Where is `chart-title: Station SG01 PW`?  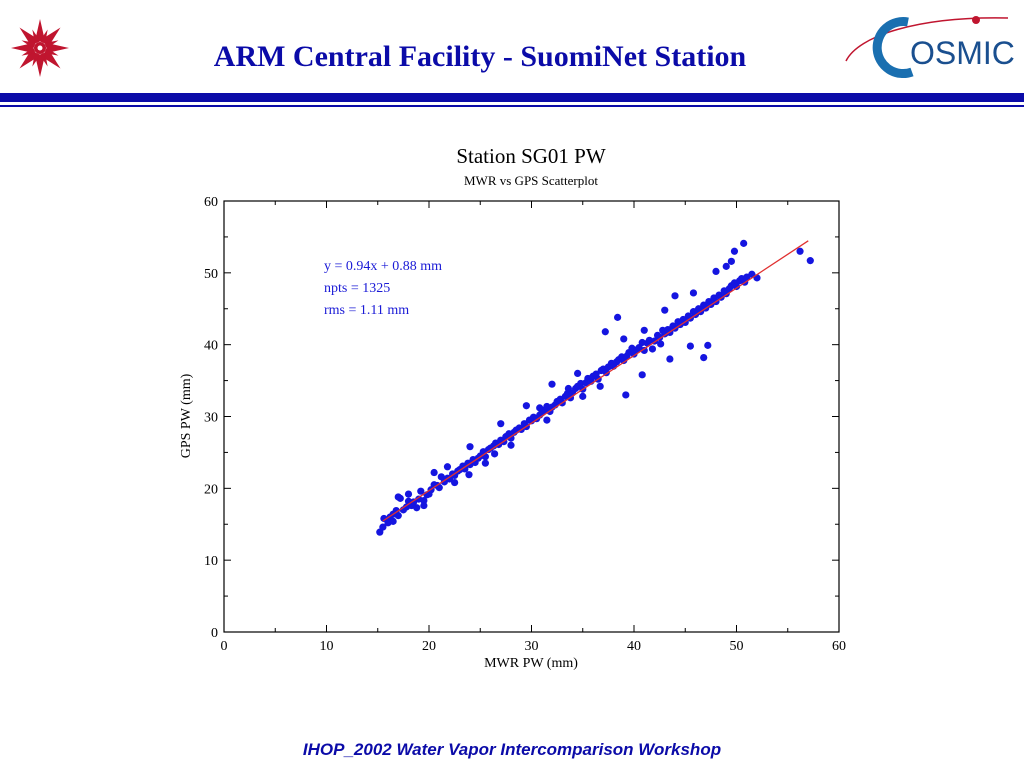 chart-title: Station SG01 PW is located at coordinates (531, 156).